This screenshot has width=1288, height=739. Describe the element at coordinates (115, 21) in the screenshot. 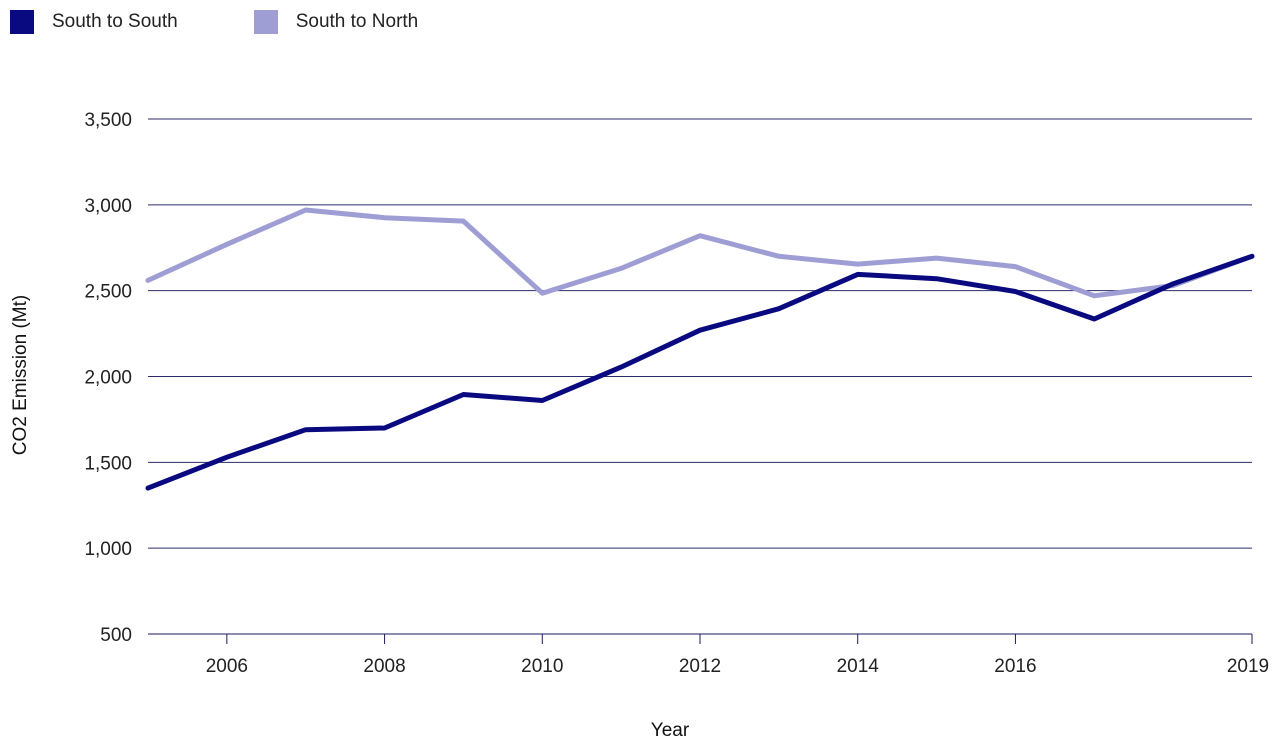

I see `legend-label-south-to-south: South to South` at that location.